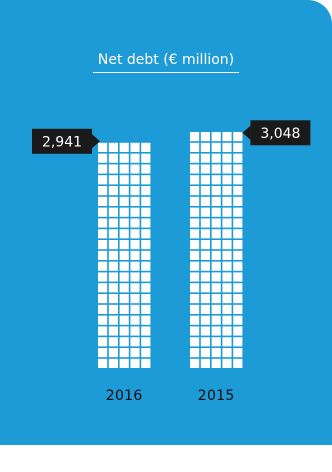 The height and width of the screenshot is (472, 332). I want to click on bar-2015, so click(216, 250).